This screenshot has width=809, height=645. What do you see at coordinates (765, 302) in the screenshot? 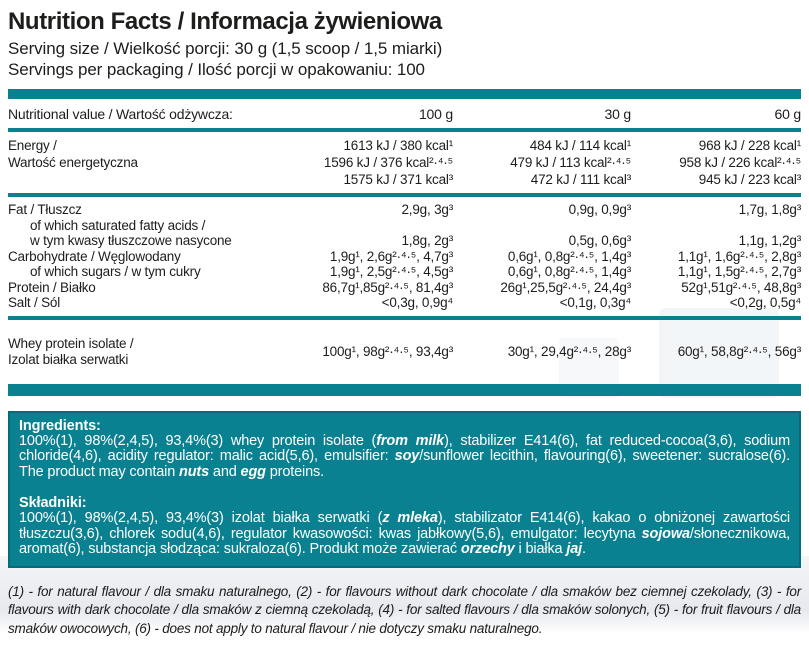
I see `salt-value-60g: <0,2g, 0,5g⁴` at bounding box center [765, 302].